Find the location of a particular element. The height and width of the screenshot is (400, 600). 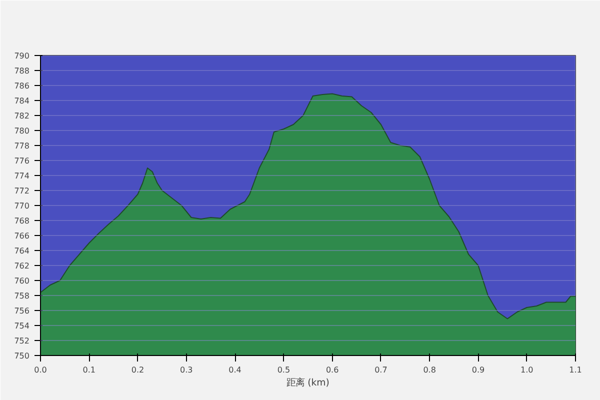

y-tick-label: 784 is located at coordinates (22, 101).